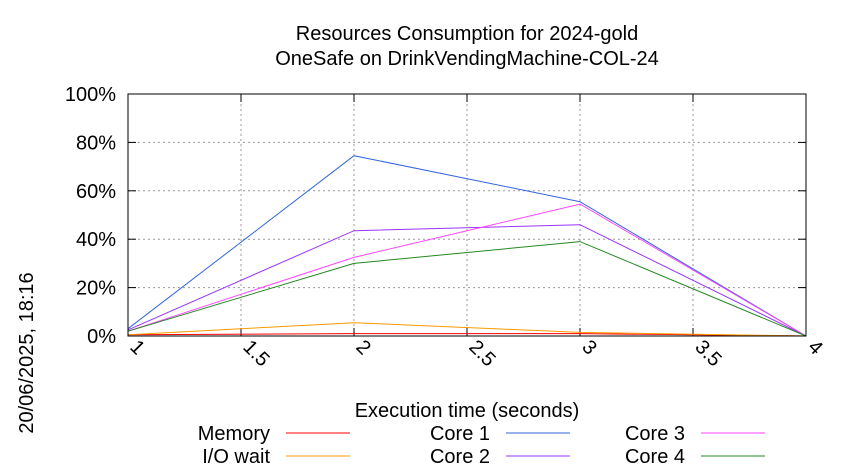 The width and height of the screenshot is (850, 475). What do you see at coordinates (27, 352) in the screenshot?
I see `timestamp: 20/06/2025, 18:16` at bounding box center [27, 352].